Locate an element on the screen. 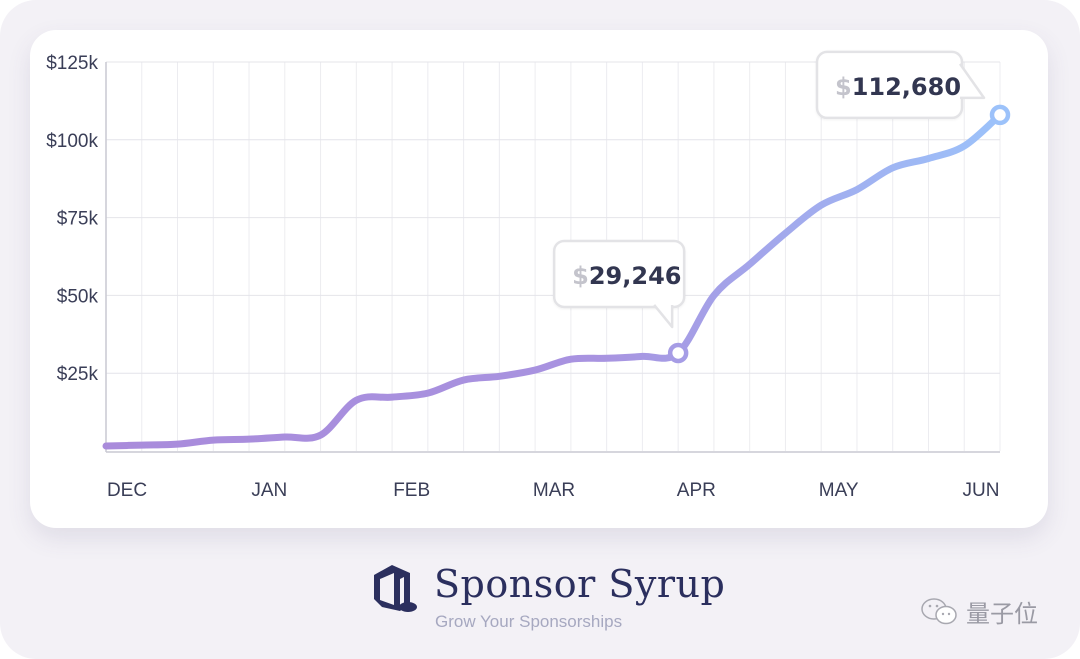 This screenshot has width=1080, height=659. wechat-icon is located at coordinates (939, 610).